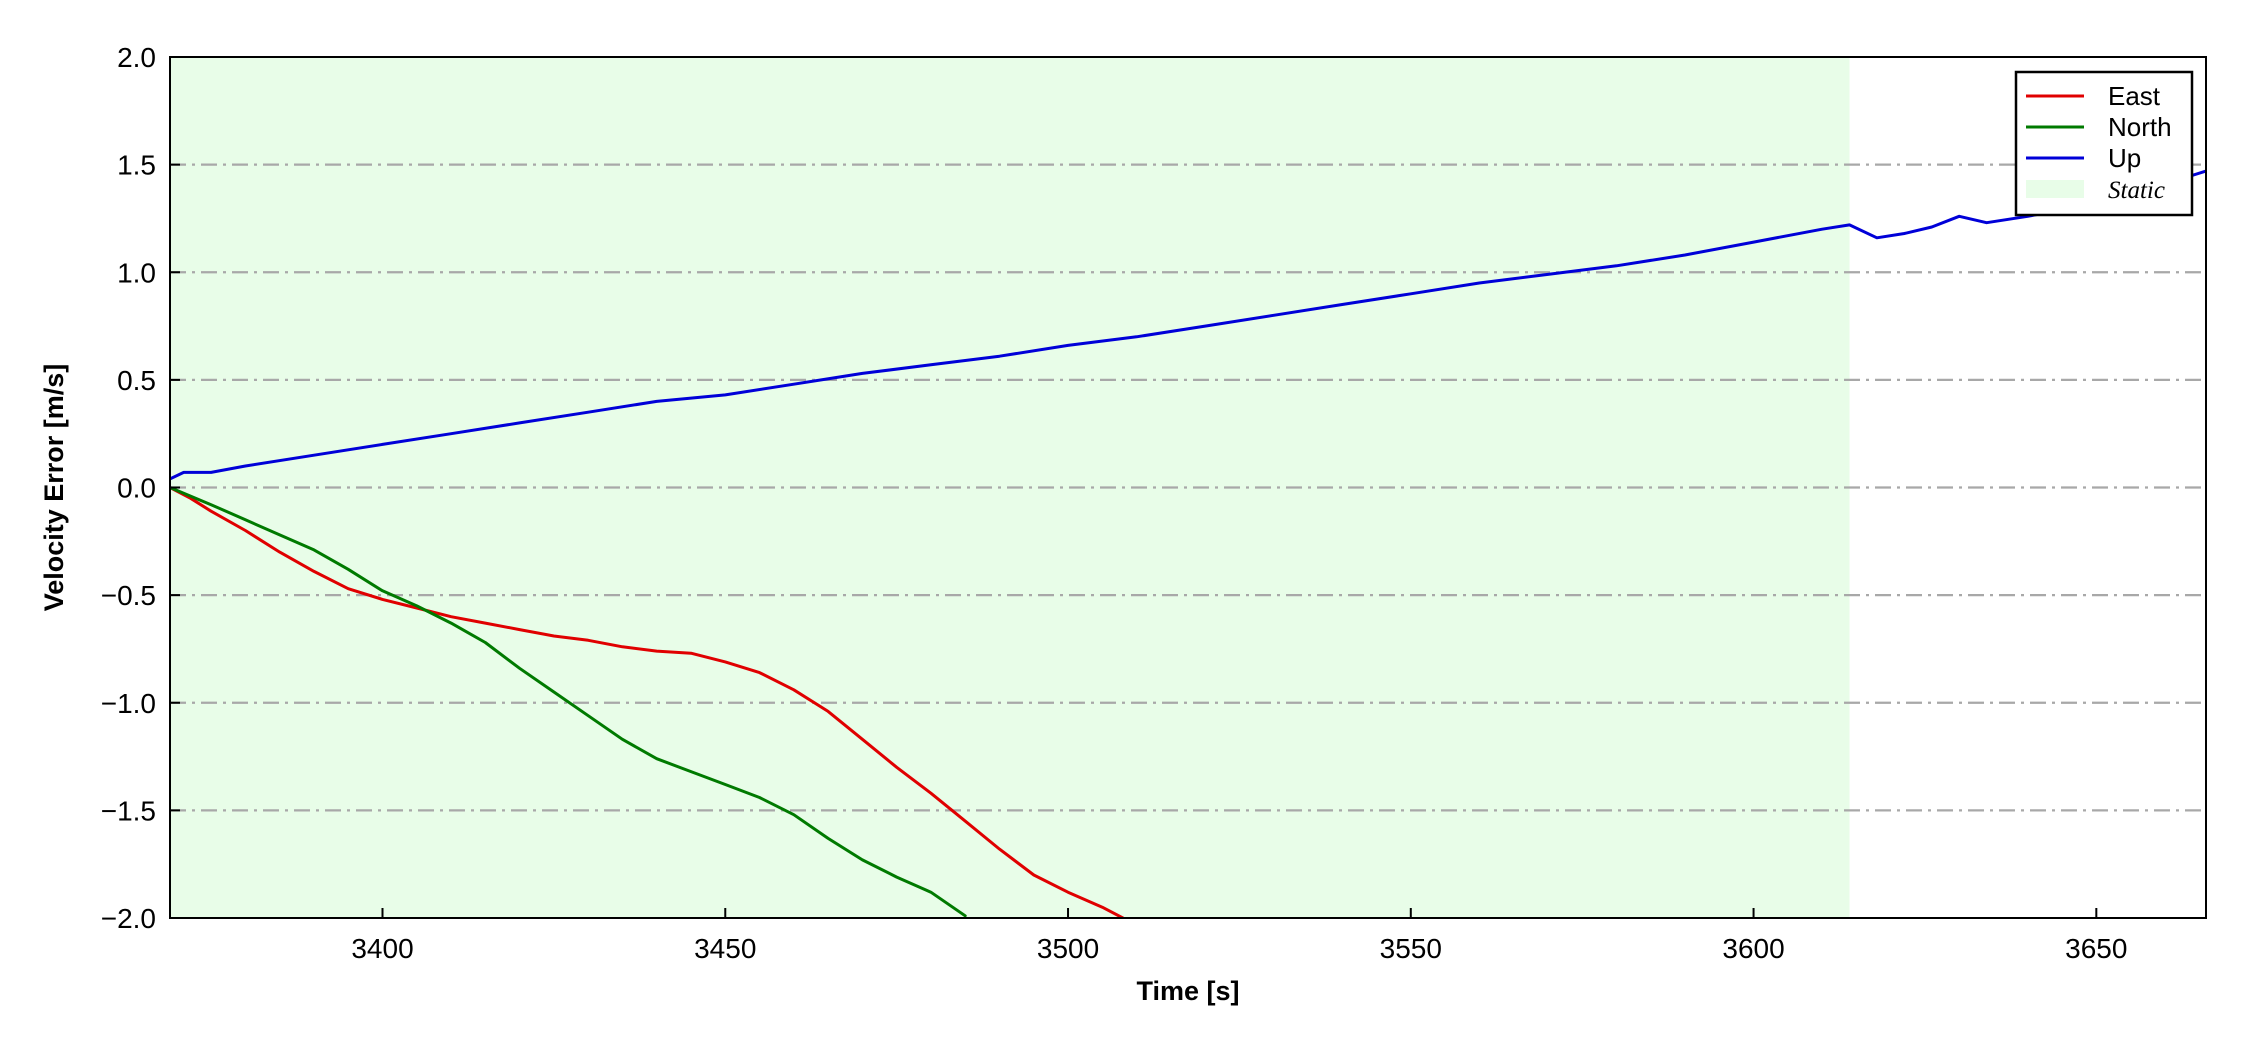 This screenshot has width=2250, height=1055. Describe the element at coordinates (54, 488) in the screenshot. I see `y-axis-label: Velocity Error [m/s]` at that location.